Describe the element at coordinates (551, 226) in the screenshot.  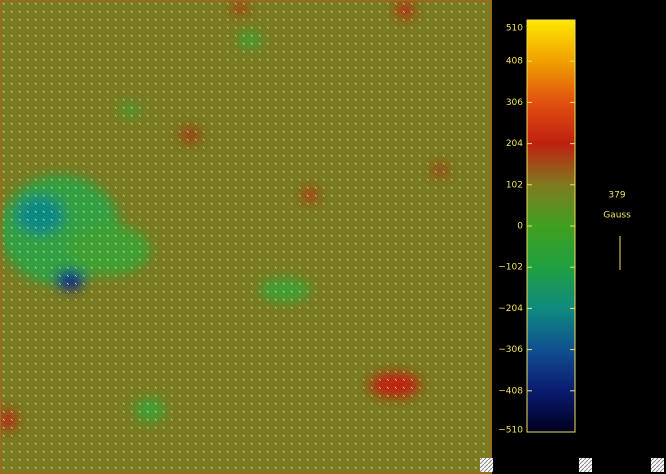
I see `colorbar-gradient` at that location.